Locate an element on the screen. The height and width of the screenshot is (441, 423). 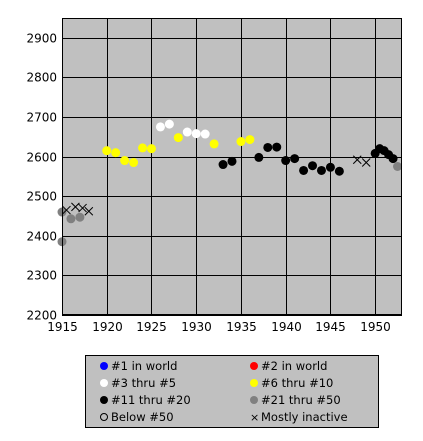
x-marker-icon: × is located at coordinates (255, 417).